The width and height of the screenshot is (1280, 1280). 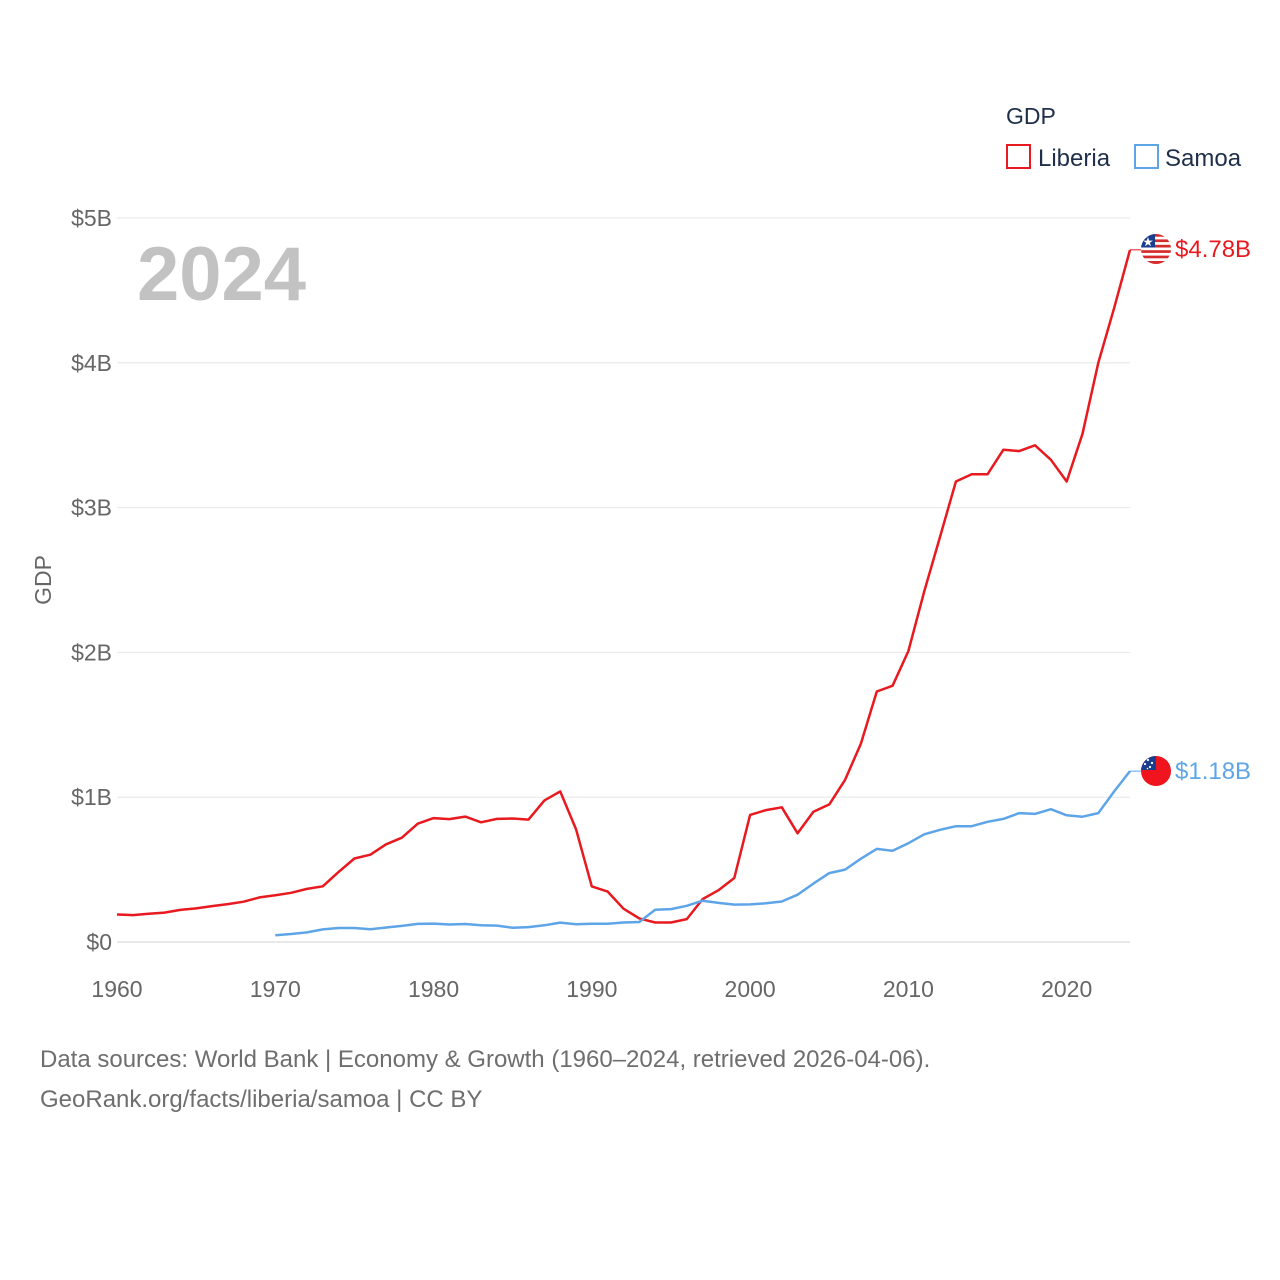 I want to click on legend-swatch-liberia, so click(x=1018, y=156).